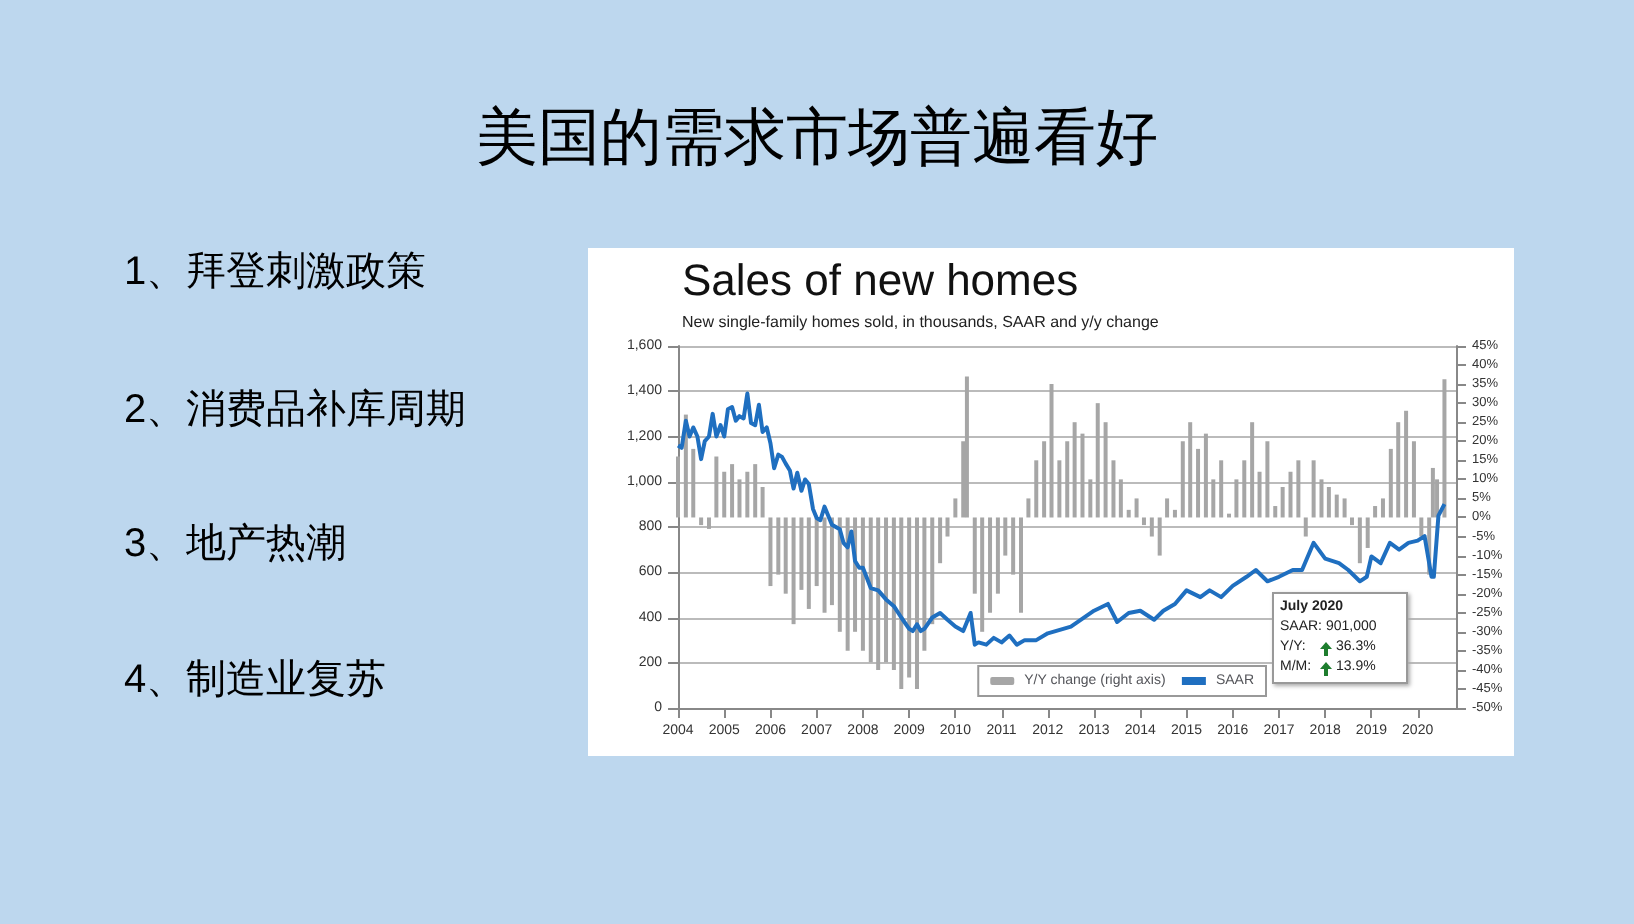  I want to click on text: 4、制造业复苏, so click(255, 681).